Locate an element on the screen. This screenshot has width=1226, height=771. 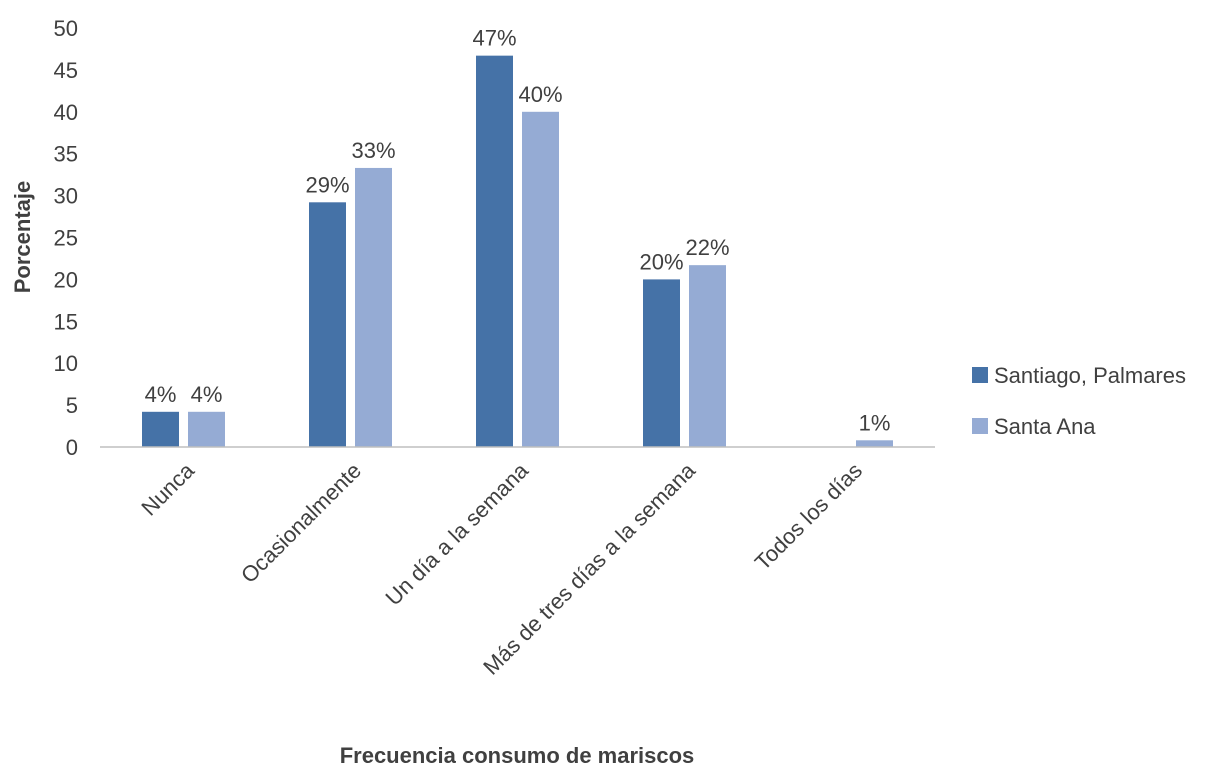
y-tick-label: 20 is located at coordinates (66, 279).